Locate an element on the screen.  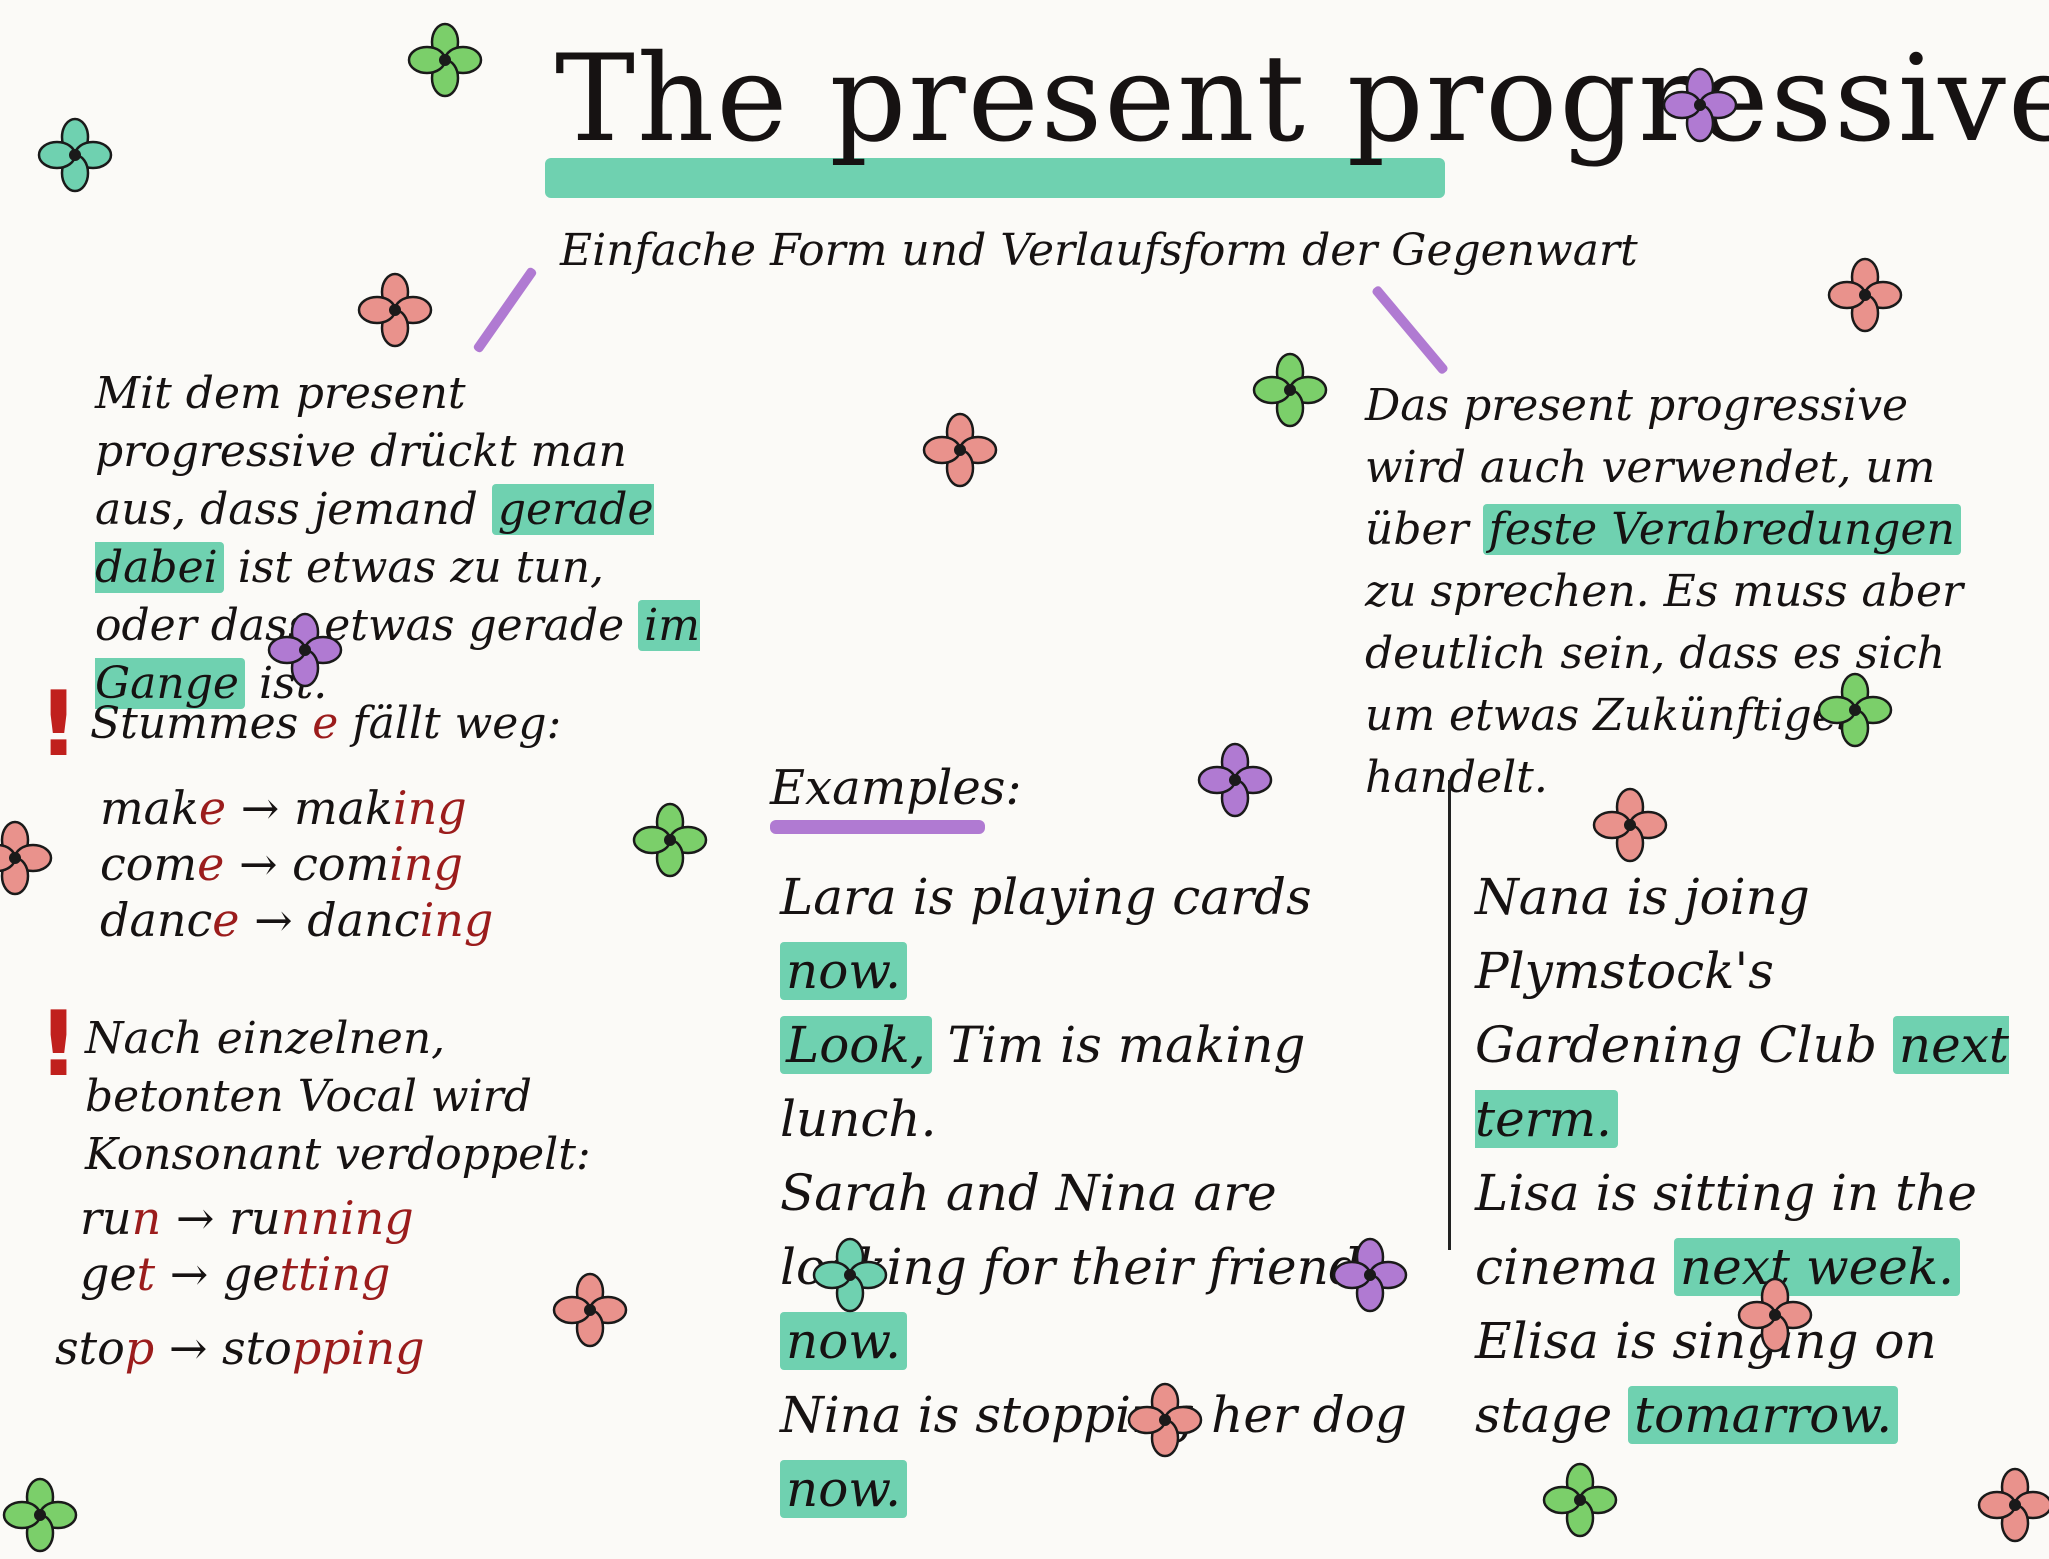
title-highlight is located at coordinates (995, 178).